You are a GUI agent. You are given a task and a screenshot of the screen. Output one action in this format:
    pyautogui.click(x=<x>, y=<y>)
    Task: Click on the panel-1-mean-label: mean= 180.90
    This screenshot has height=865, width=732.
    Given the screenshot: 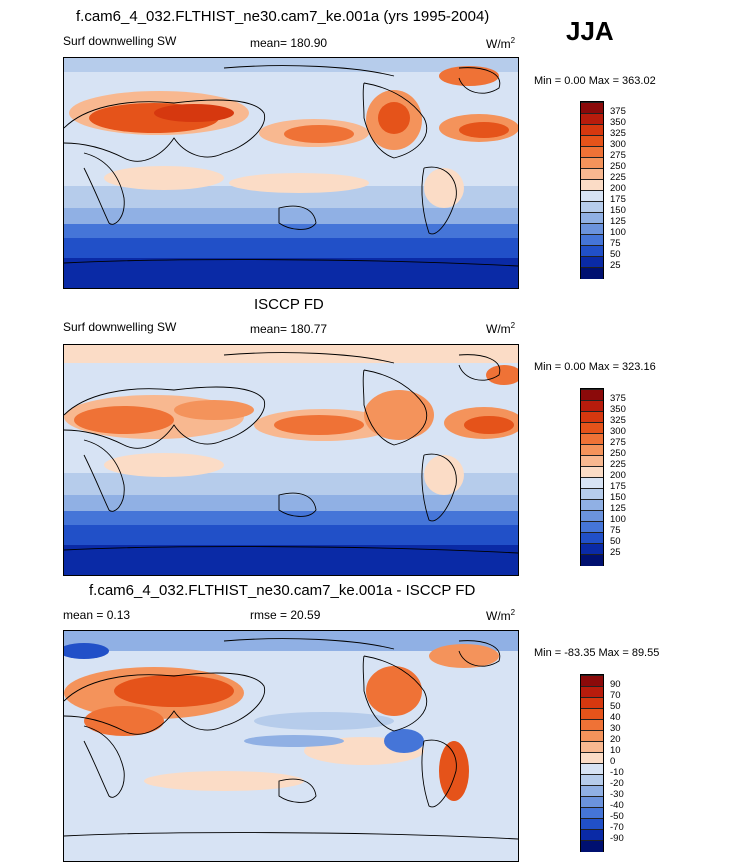 What is the action you would take?
    pyautogui.click(x=289, y=43)
    